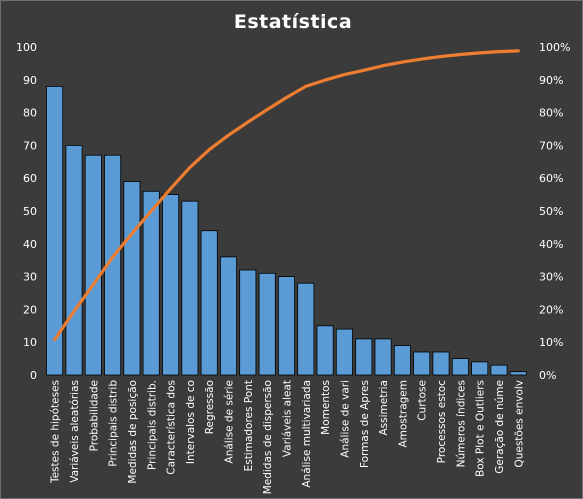  I want to click on y-tick-label-left: 100, so click(26, 47).